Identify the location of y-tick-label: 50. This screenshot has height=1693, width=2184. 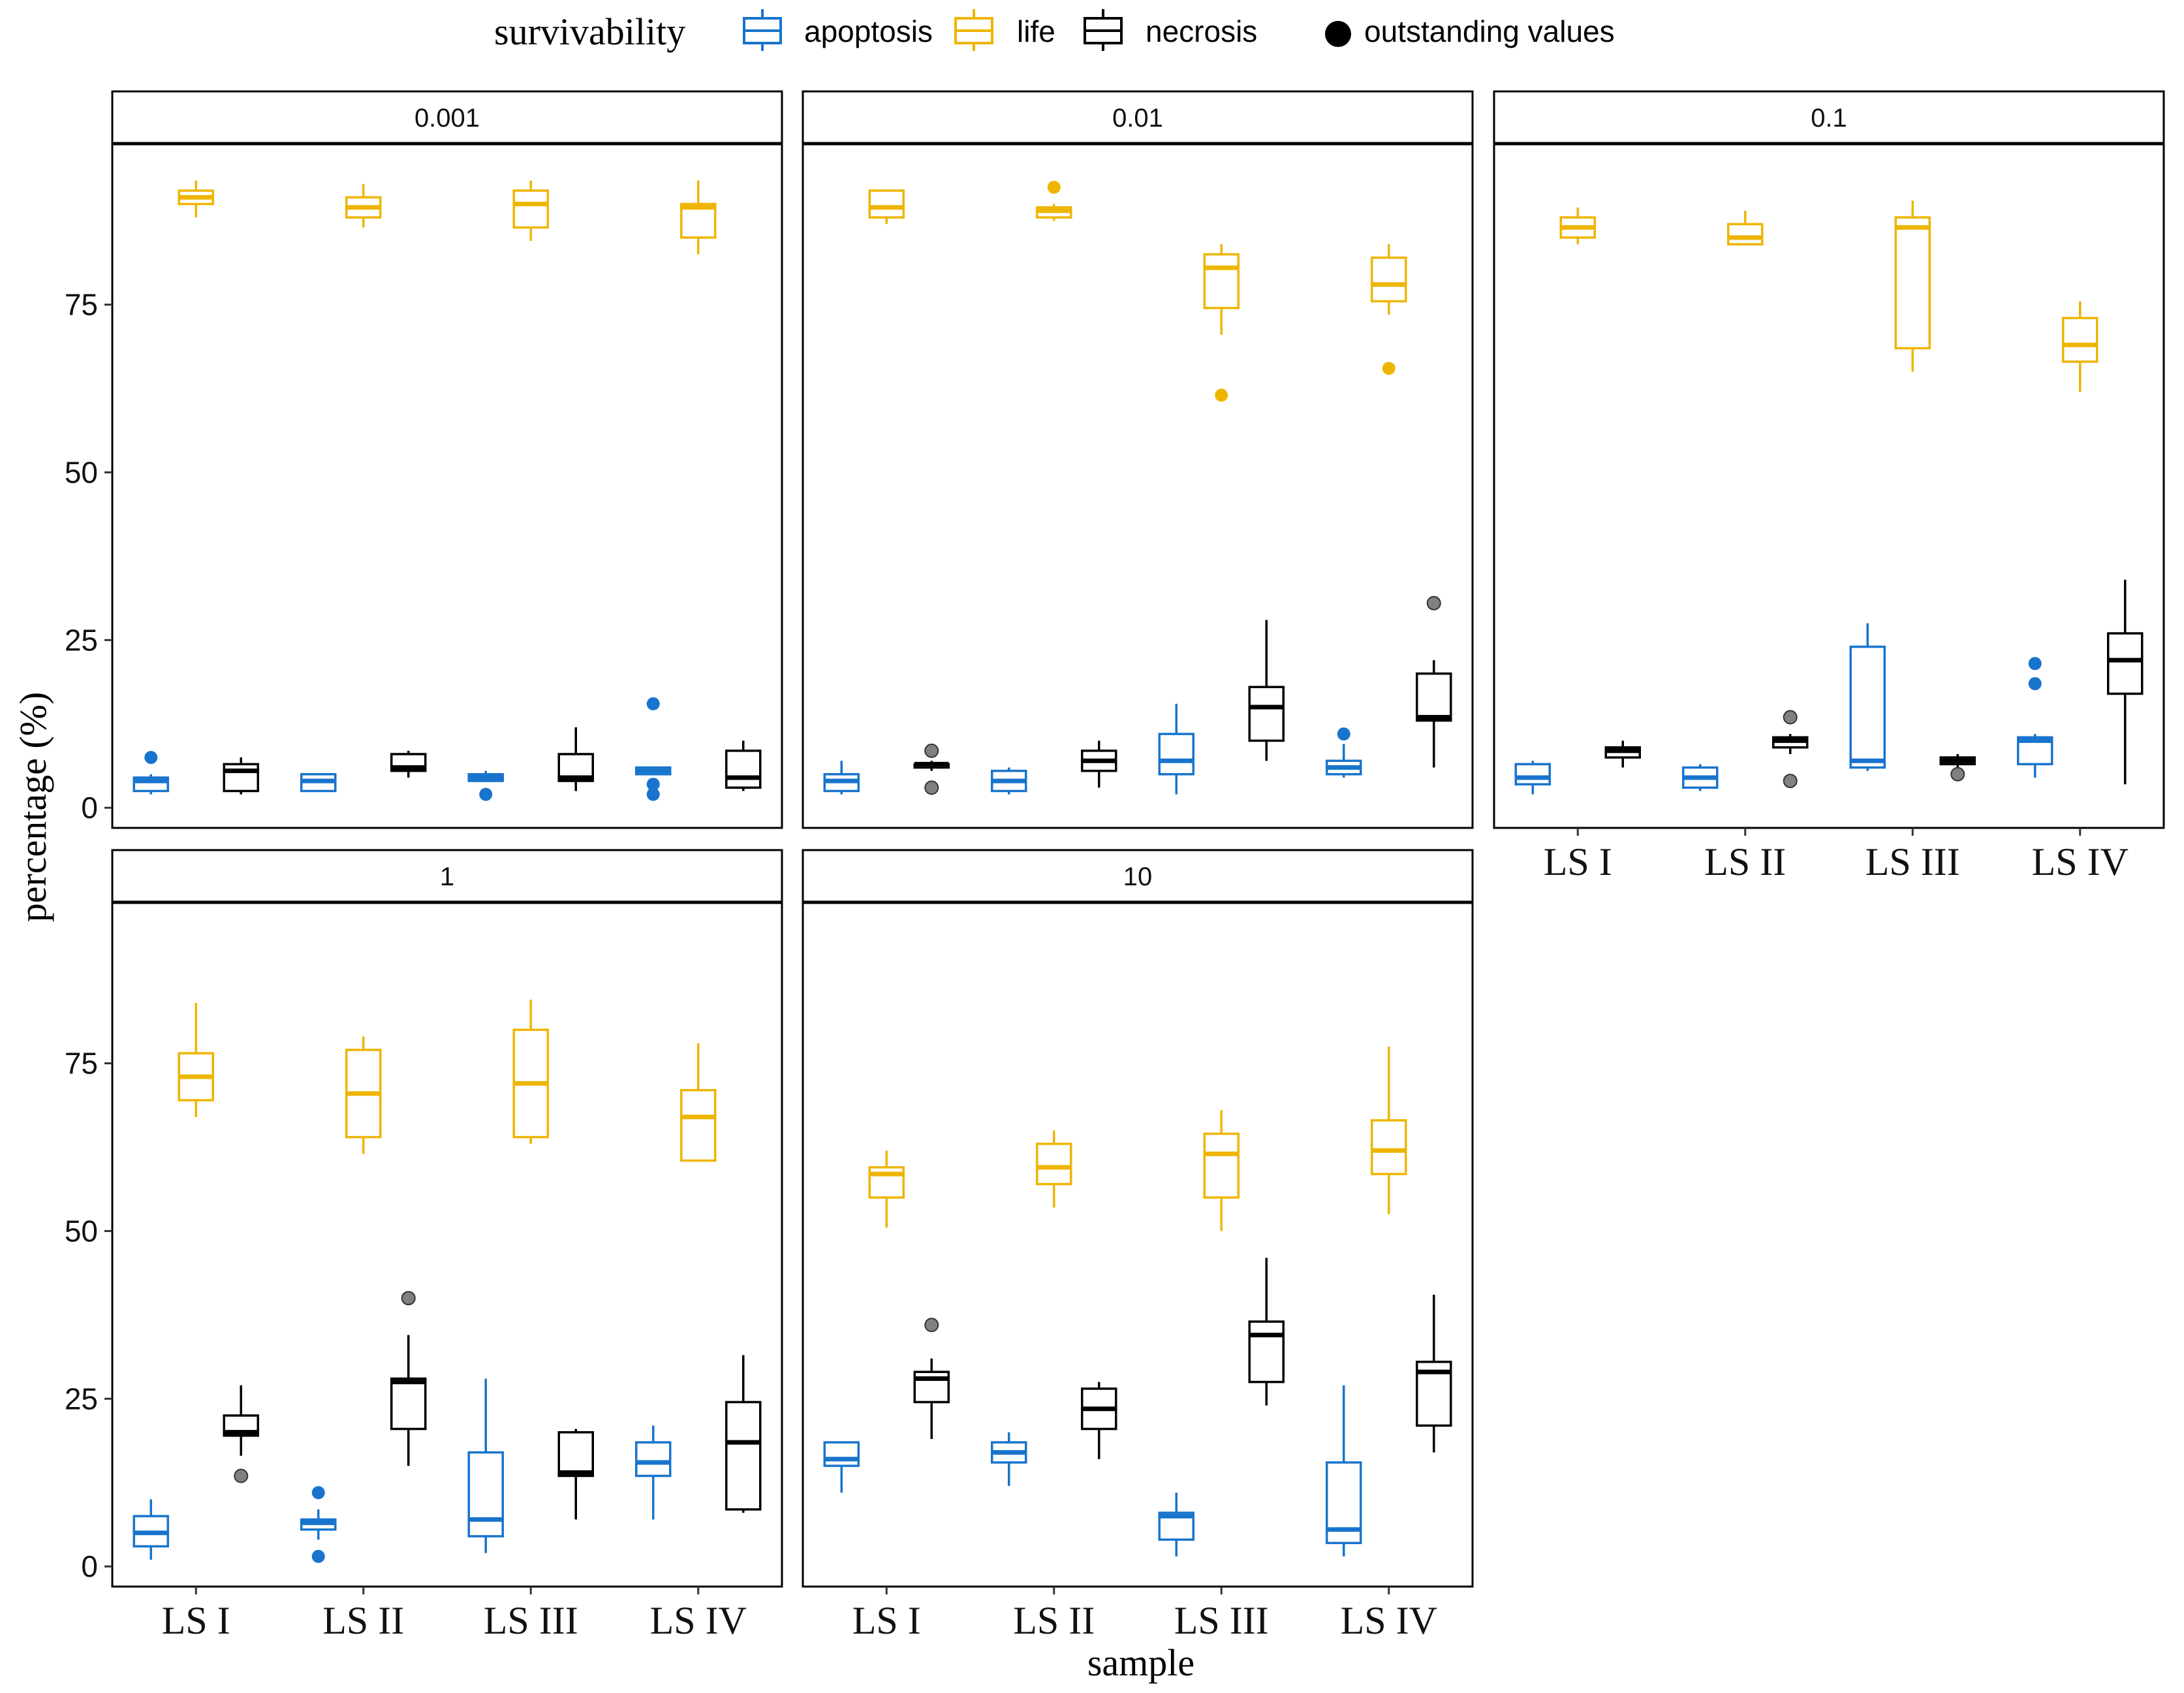
(81, 1231).